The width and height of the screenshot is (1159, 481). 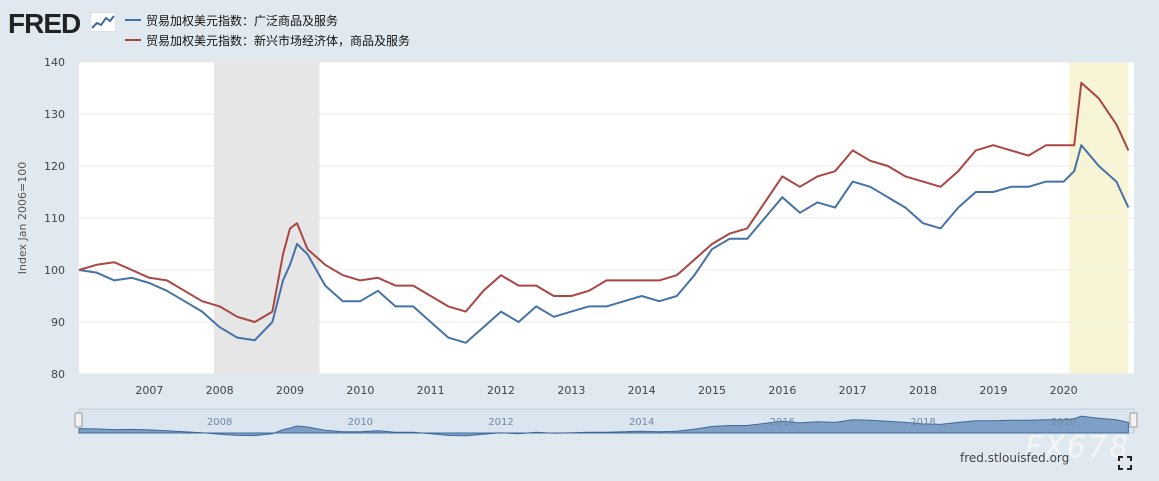 What do you see at coordinates (571, 390) in the screenshot?
I see `x-tick-label: 2013` at bounding box center [571, 390].